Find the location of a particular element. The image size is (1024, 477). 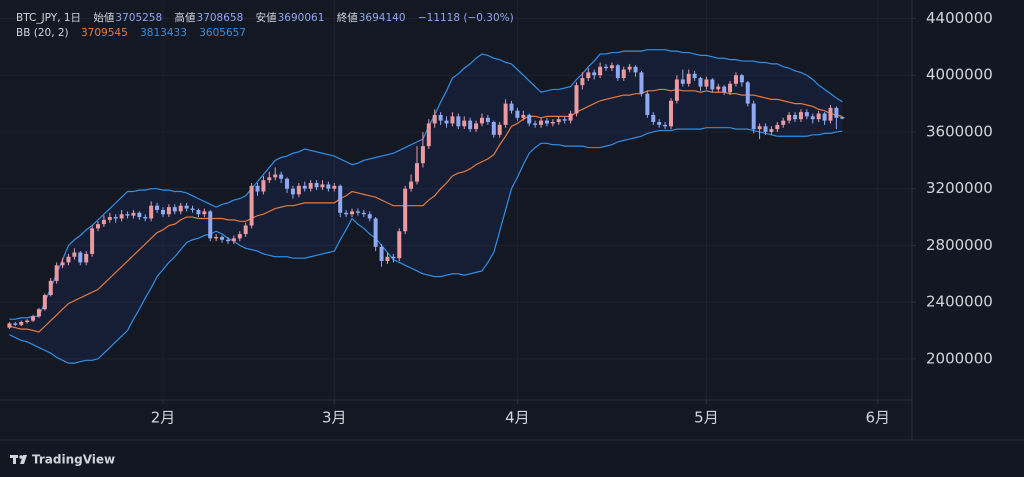

tradingview-logo: TradingView is located at coordinates (62, 460).